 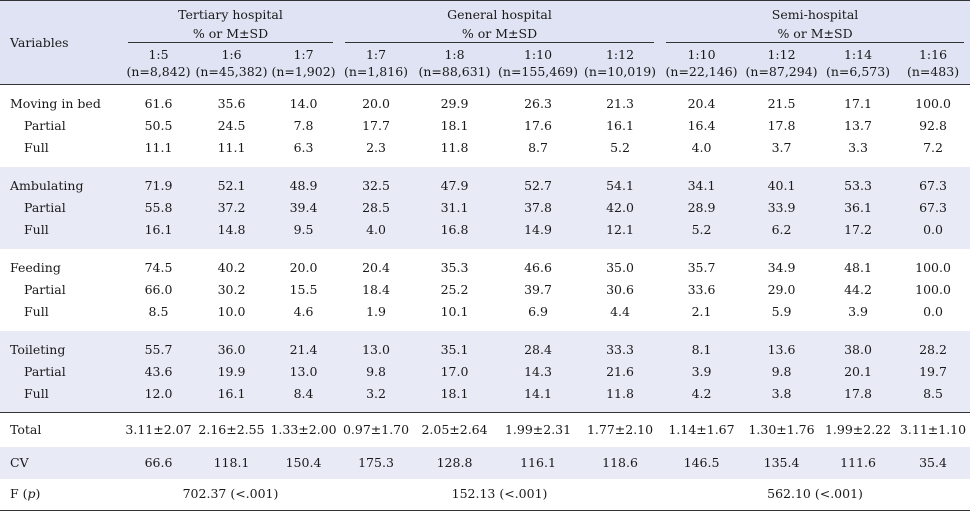 What do you see at coordinates (858, 185) in the screenshot?
I see `value-cell: 53.3` at bounding box center [858, 185].